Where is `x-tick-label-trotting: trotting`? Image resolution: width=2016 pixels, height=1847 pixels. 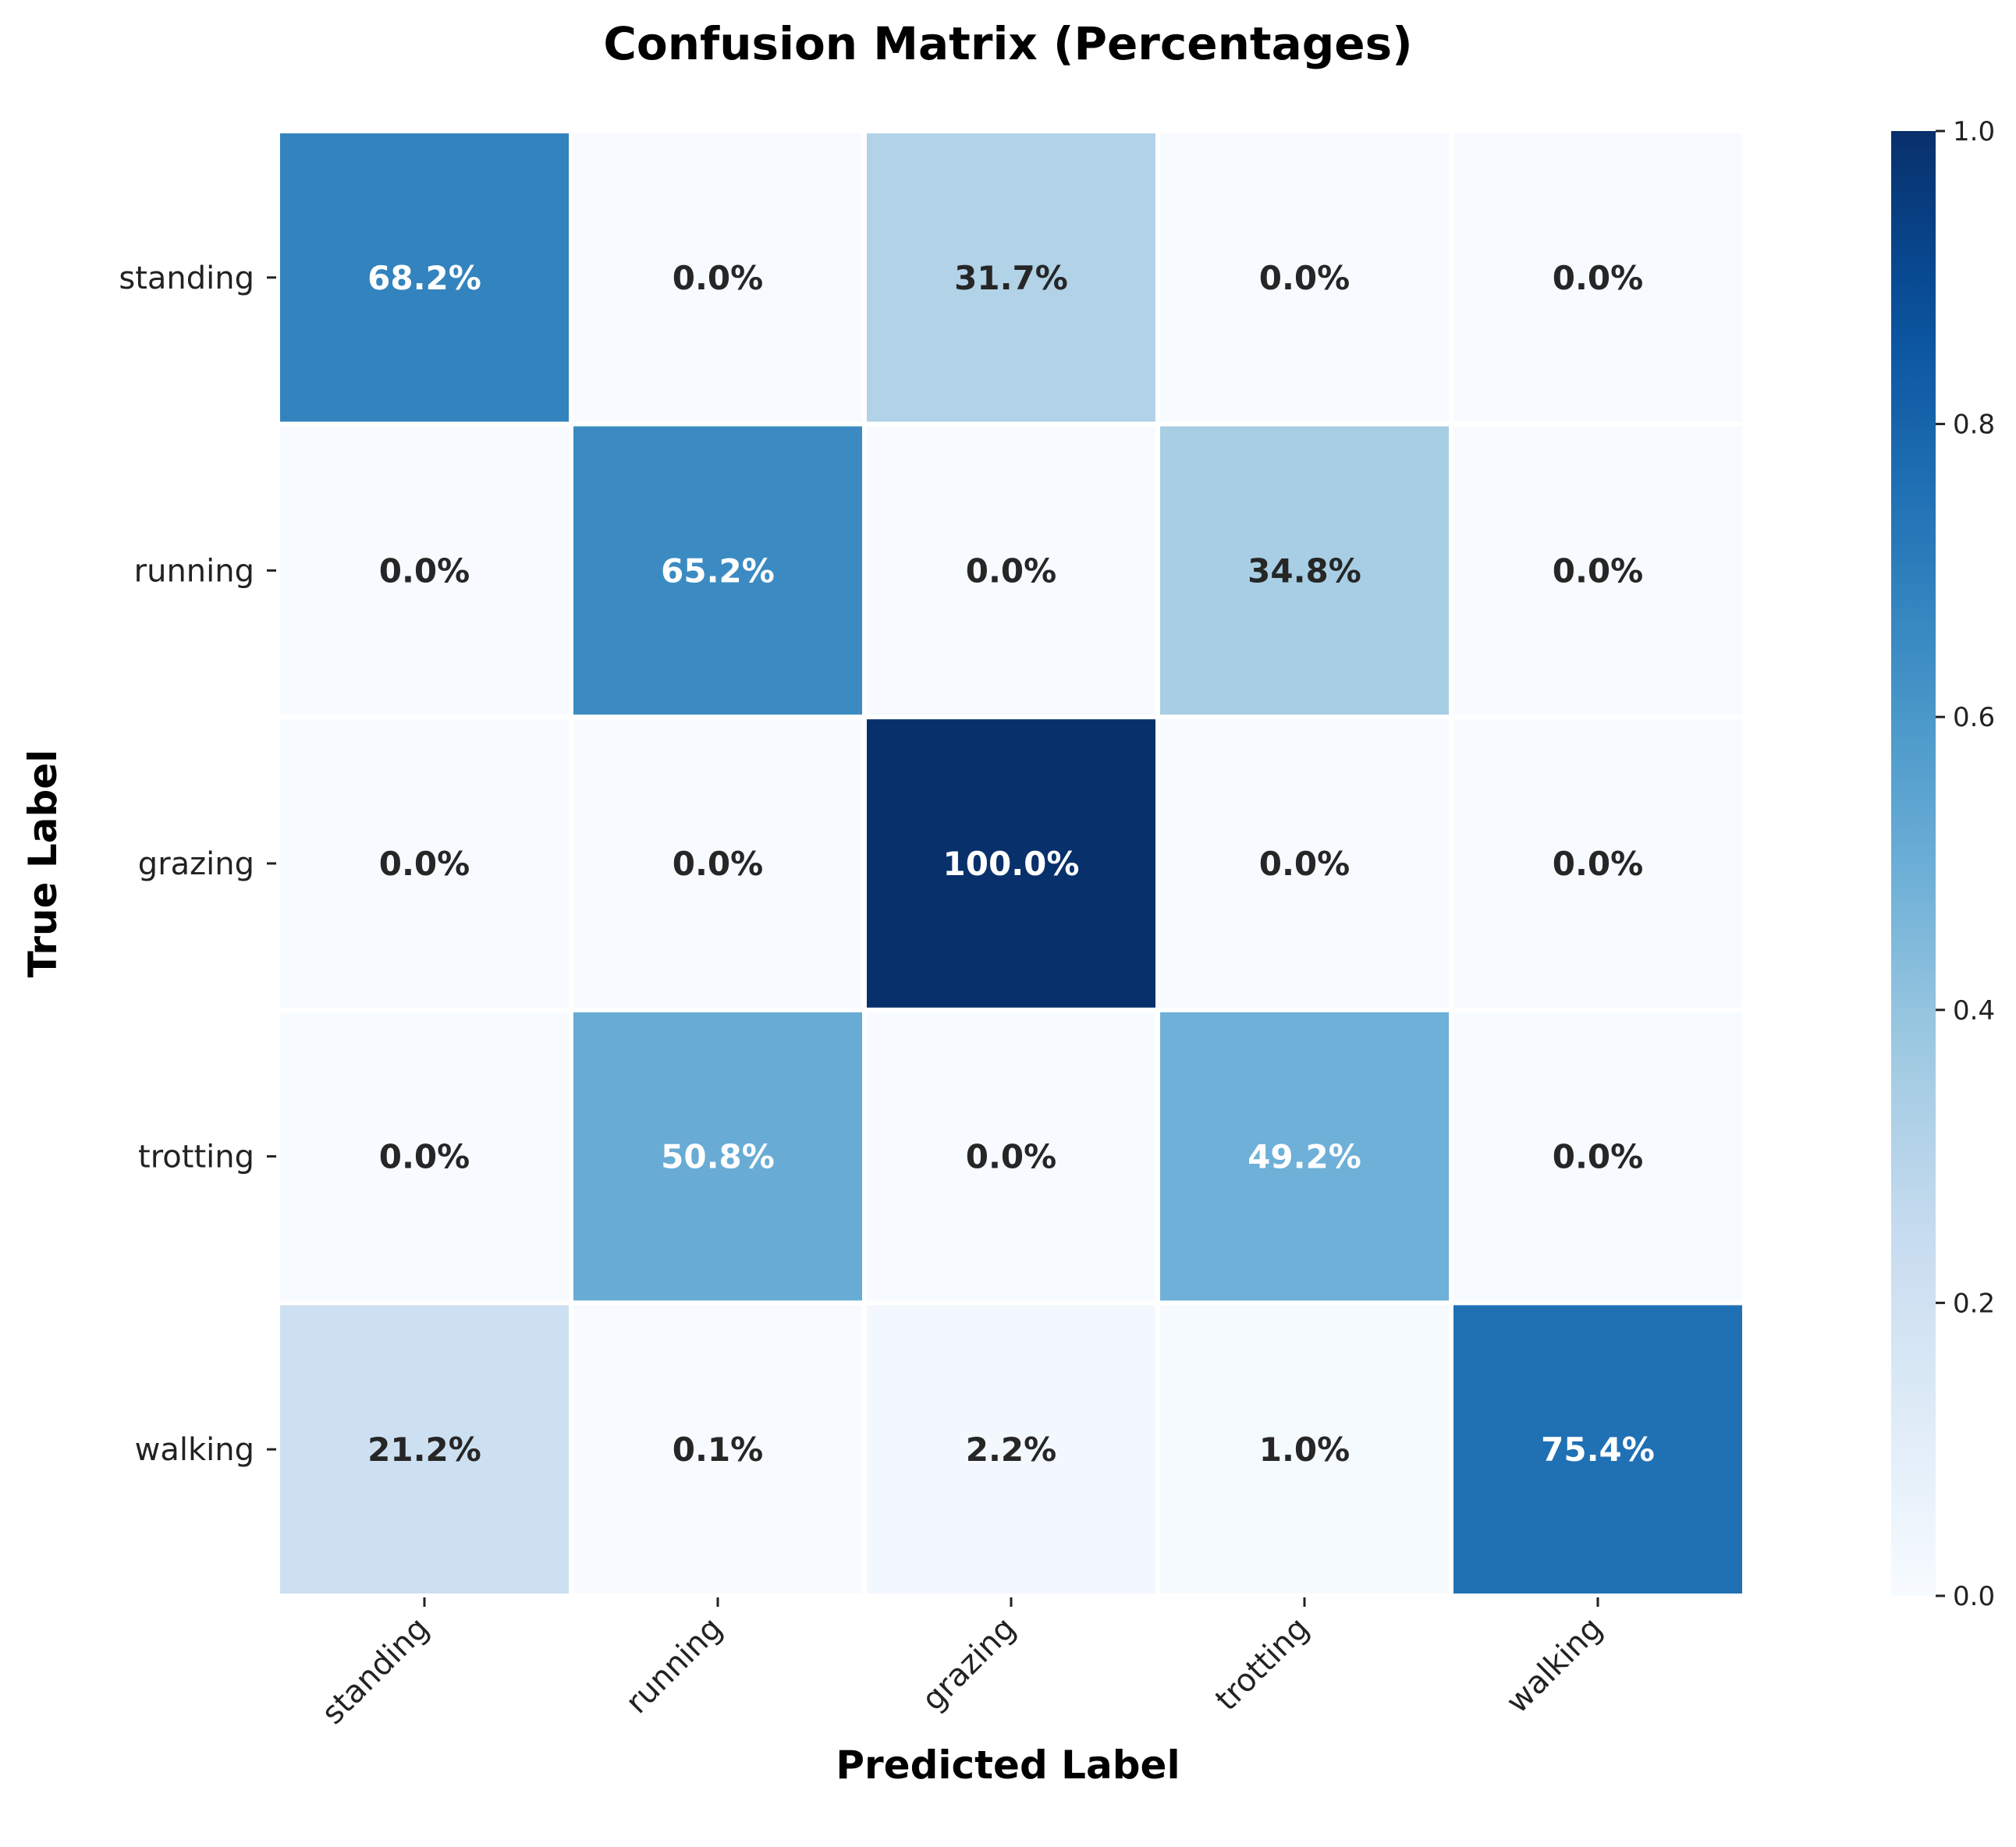 x-tick-label-trotting: trotting is located at coordinates (1263, 1664).